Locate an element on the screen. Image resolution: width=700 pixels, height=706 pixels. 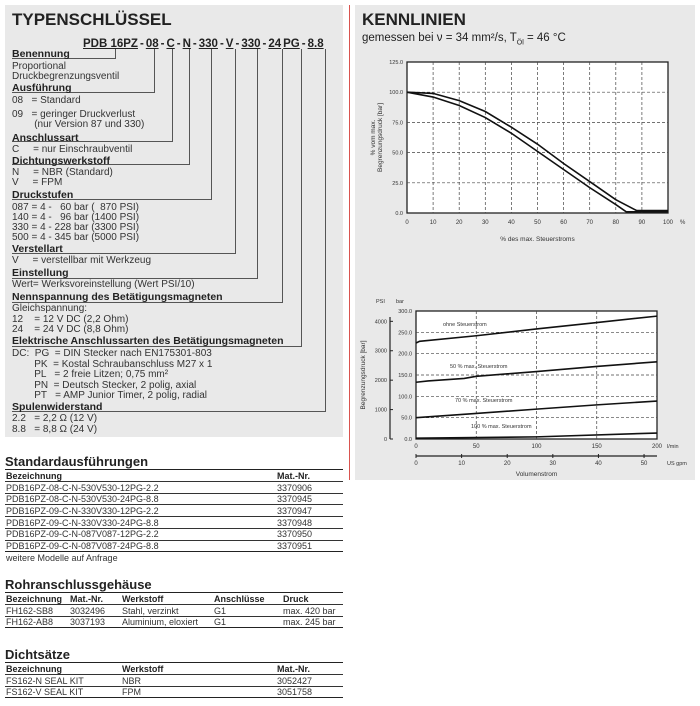
table-cell: FH162-AB8 is located at coordinates (30, 622).